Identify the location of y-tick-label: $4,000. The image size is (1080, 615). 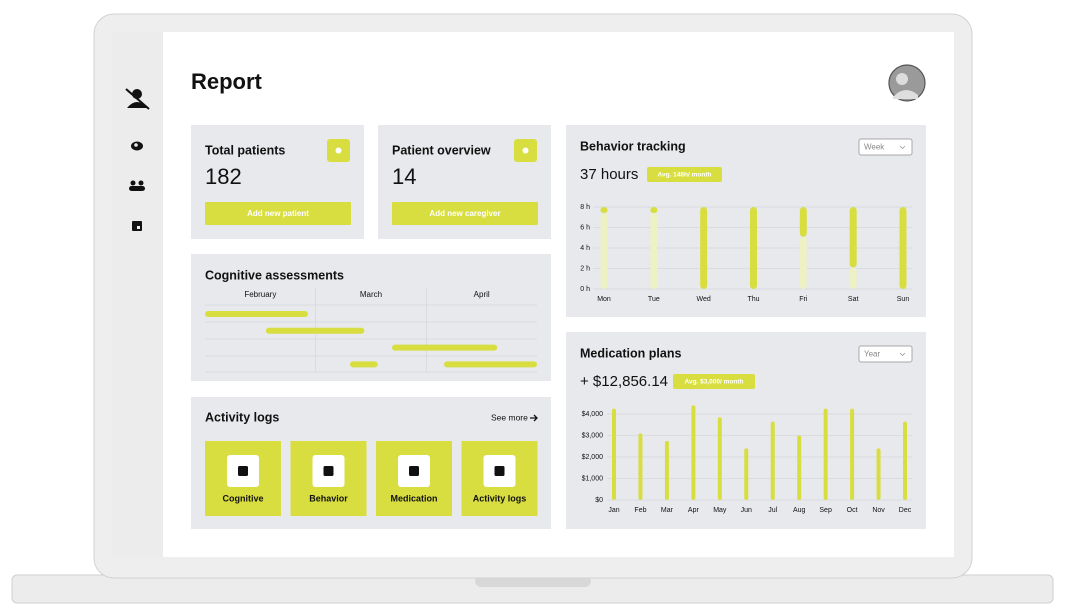
(593, 414).